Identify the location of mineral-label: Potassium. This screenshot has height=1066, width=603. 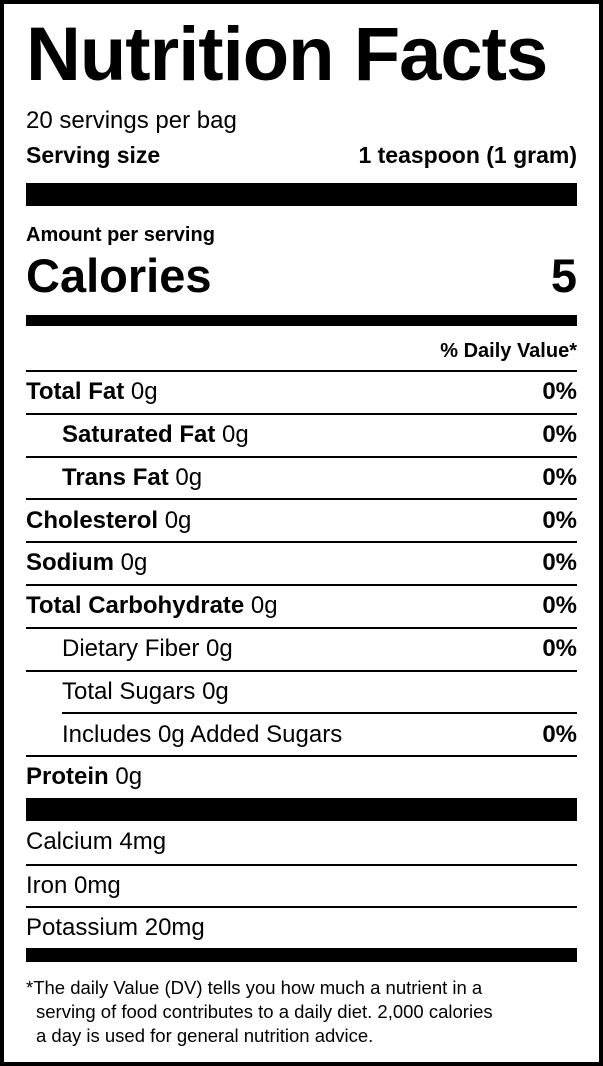
(82, 928).